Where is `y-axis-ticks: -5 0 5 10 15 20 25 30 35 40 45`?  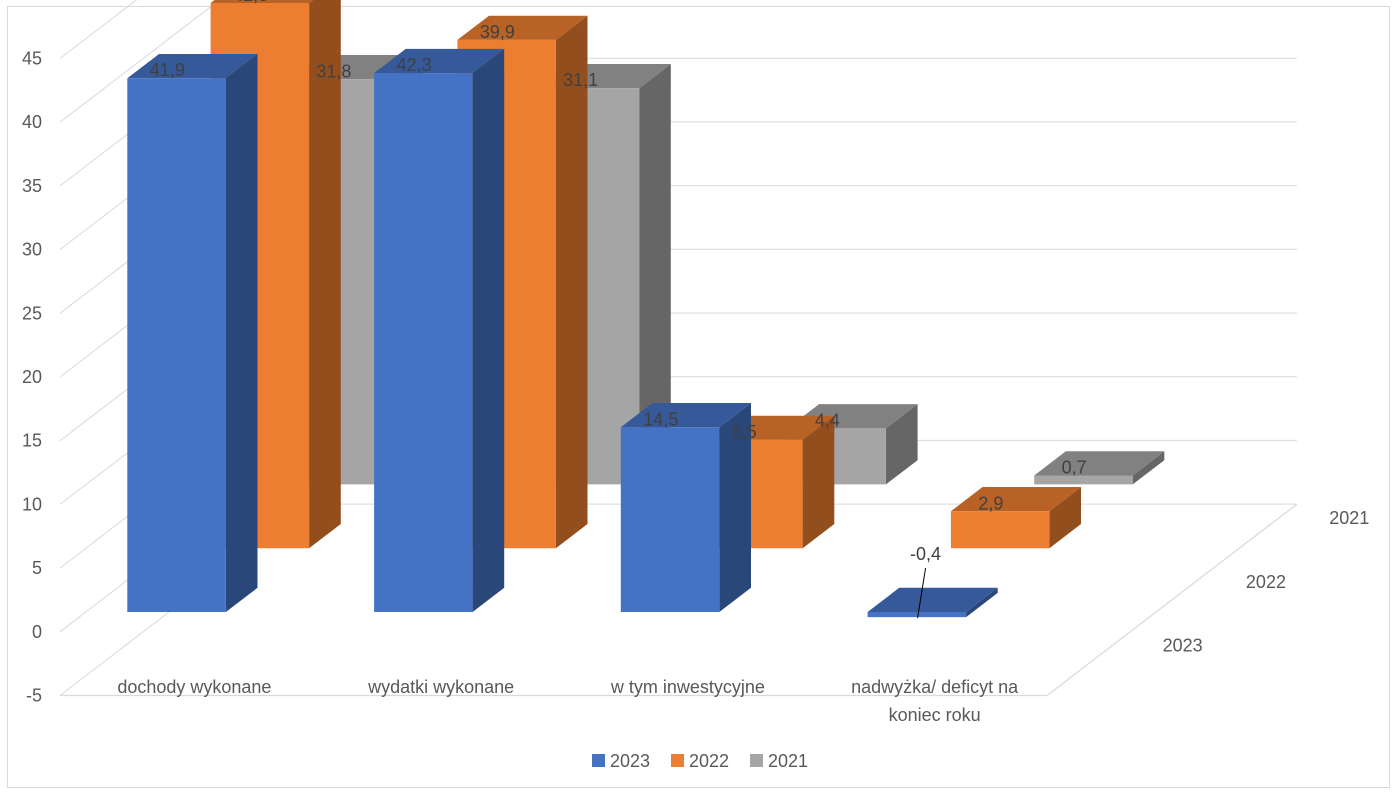
y-axis-ticks: -5 0 5 10 15 20 25 30 35 40 45 is located at coordinates (32, 377).